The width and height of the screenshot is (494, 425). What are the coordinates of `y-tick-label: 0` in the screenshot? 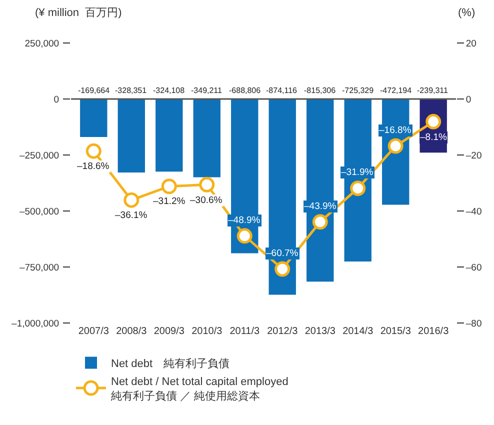 It's located at (57, 100).